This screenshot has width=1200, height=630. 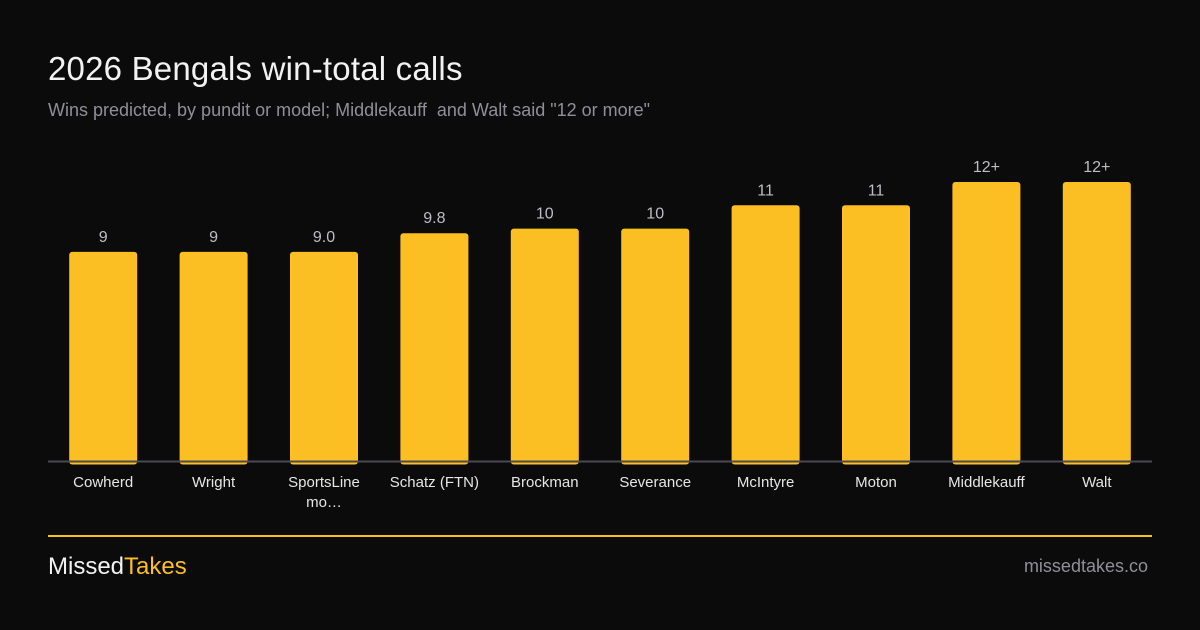 What do you see at coordinates (155, 566) in the screenshot?
I see `brand-name-part2: Takes` at bounding box center [155, 566].